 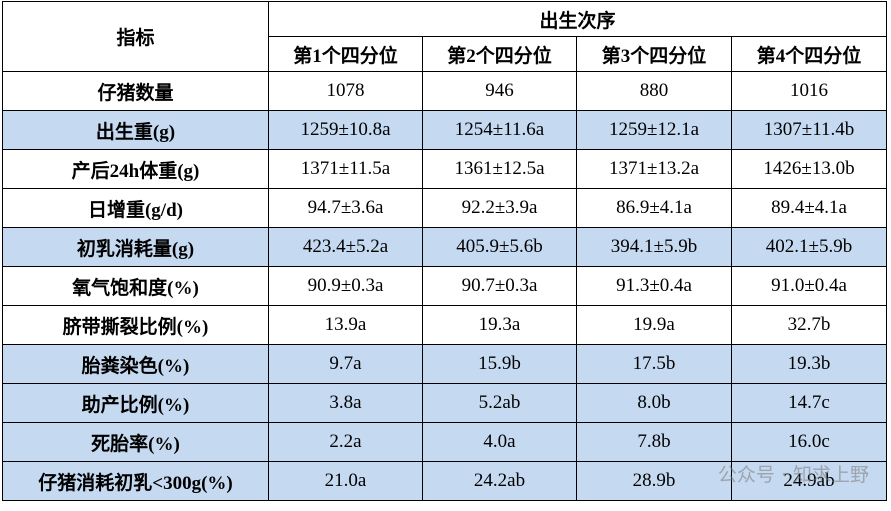 What do you see at coordinates (135, 36) in the screenshot?
I see `corner-header: 指标` at bounding box center [135, 36].